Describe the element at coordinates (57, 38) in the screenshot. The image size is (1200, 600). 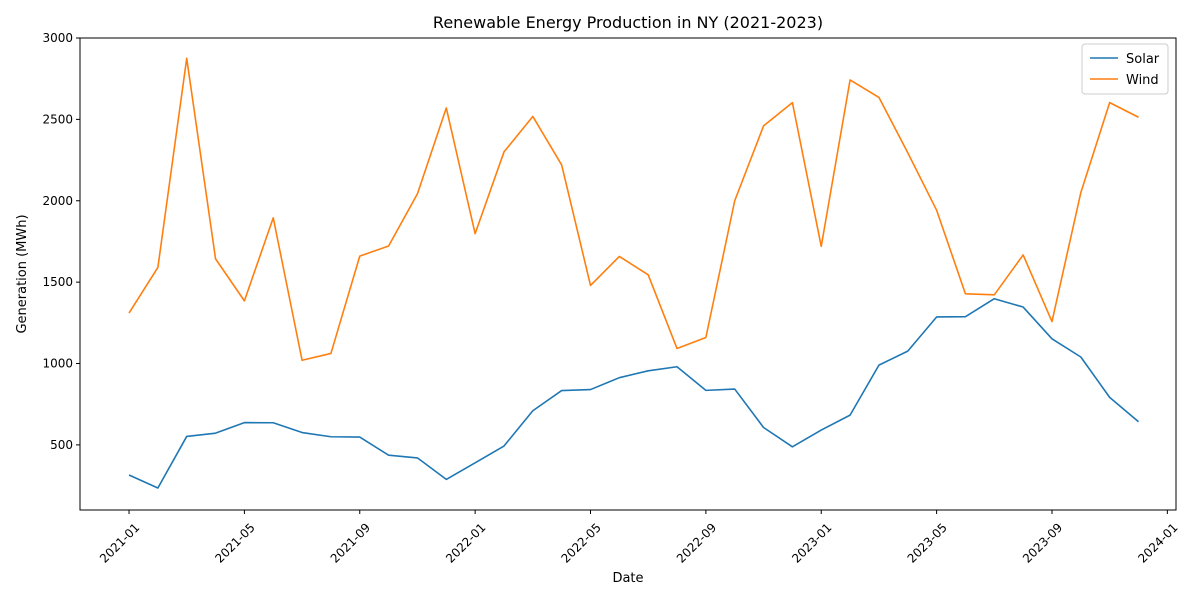
I see `y-tick-label: 3000` at that location.